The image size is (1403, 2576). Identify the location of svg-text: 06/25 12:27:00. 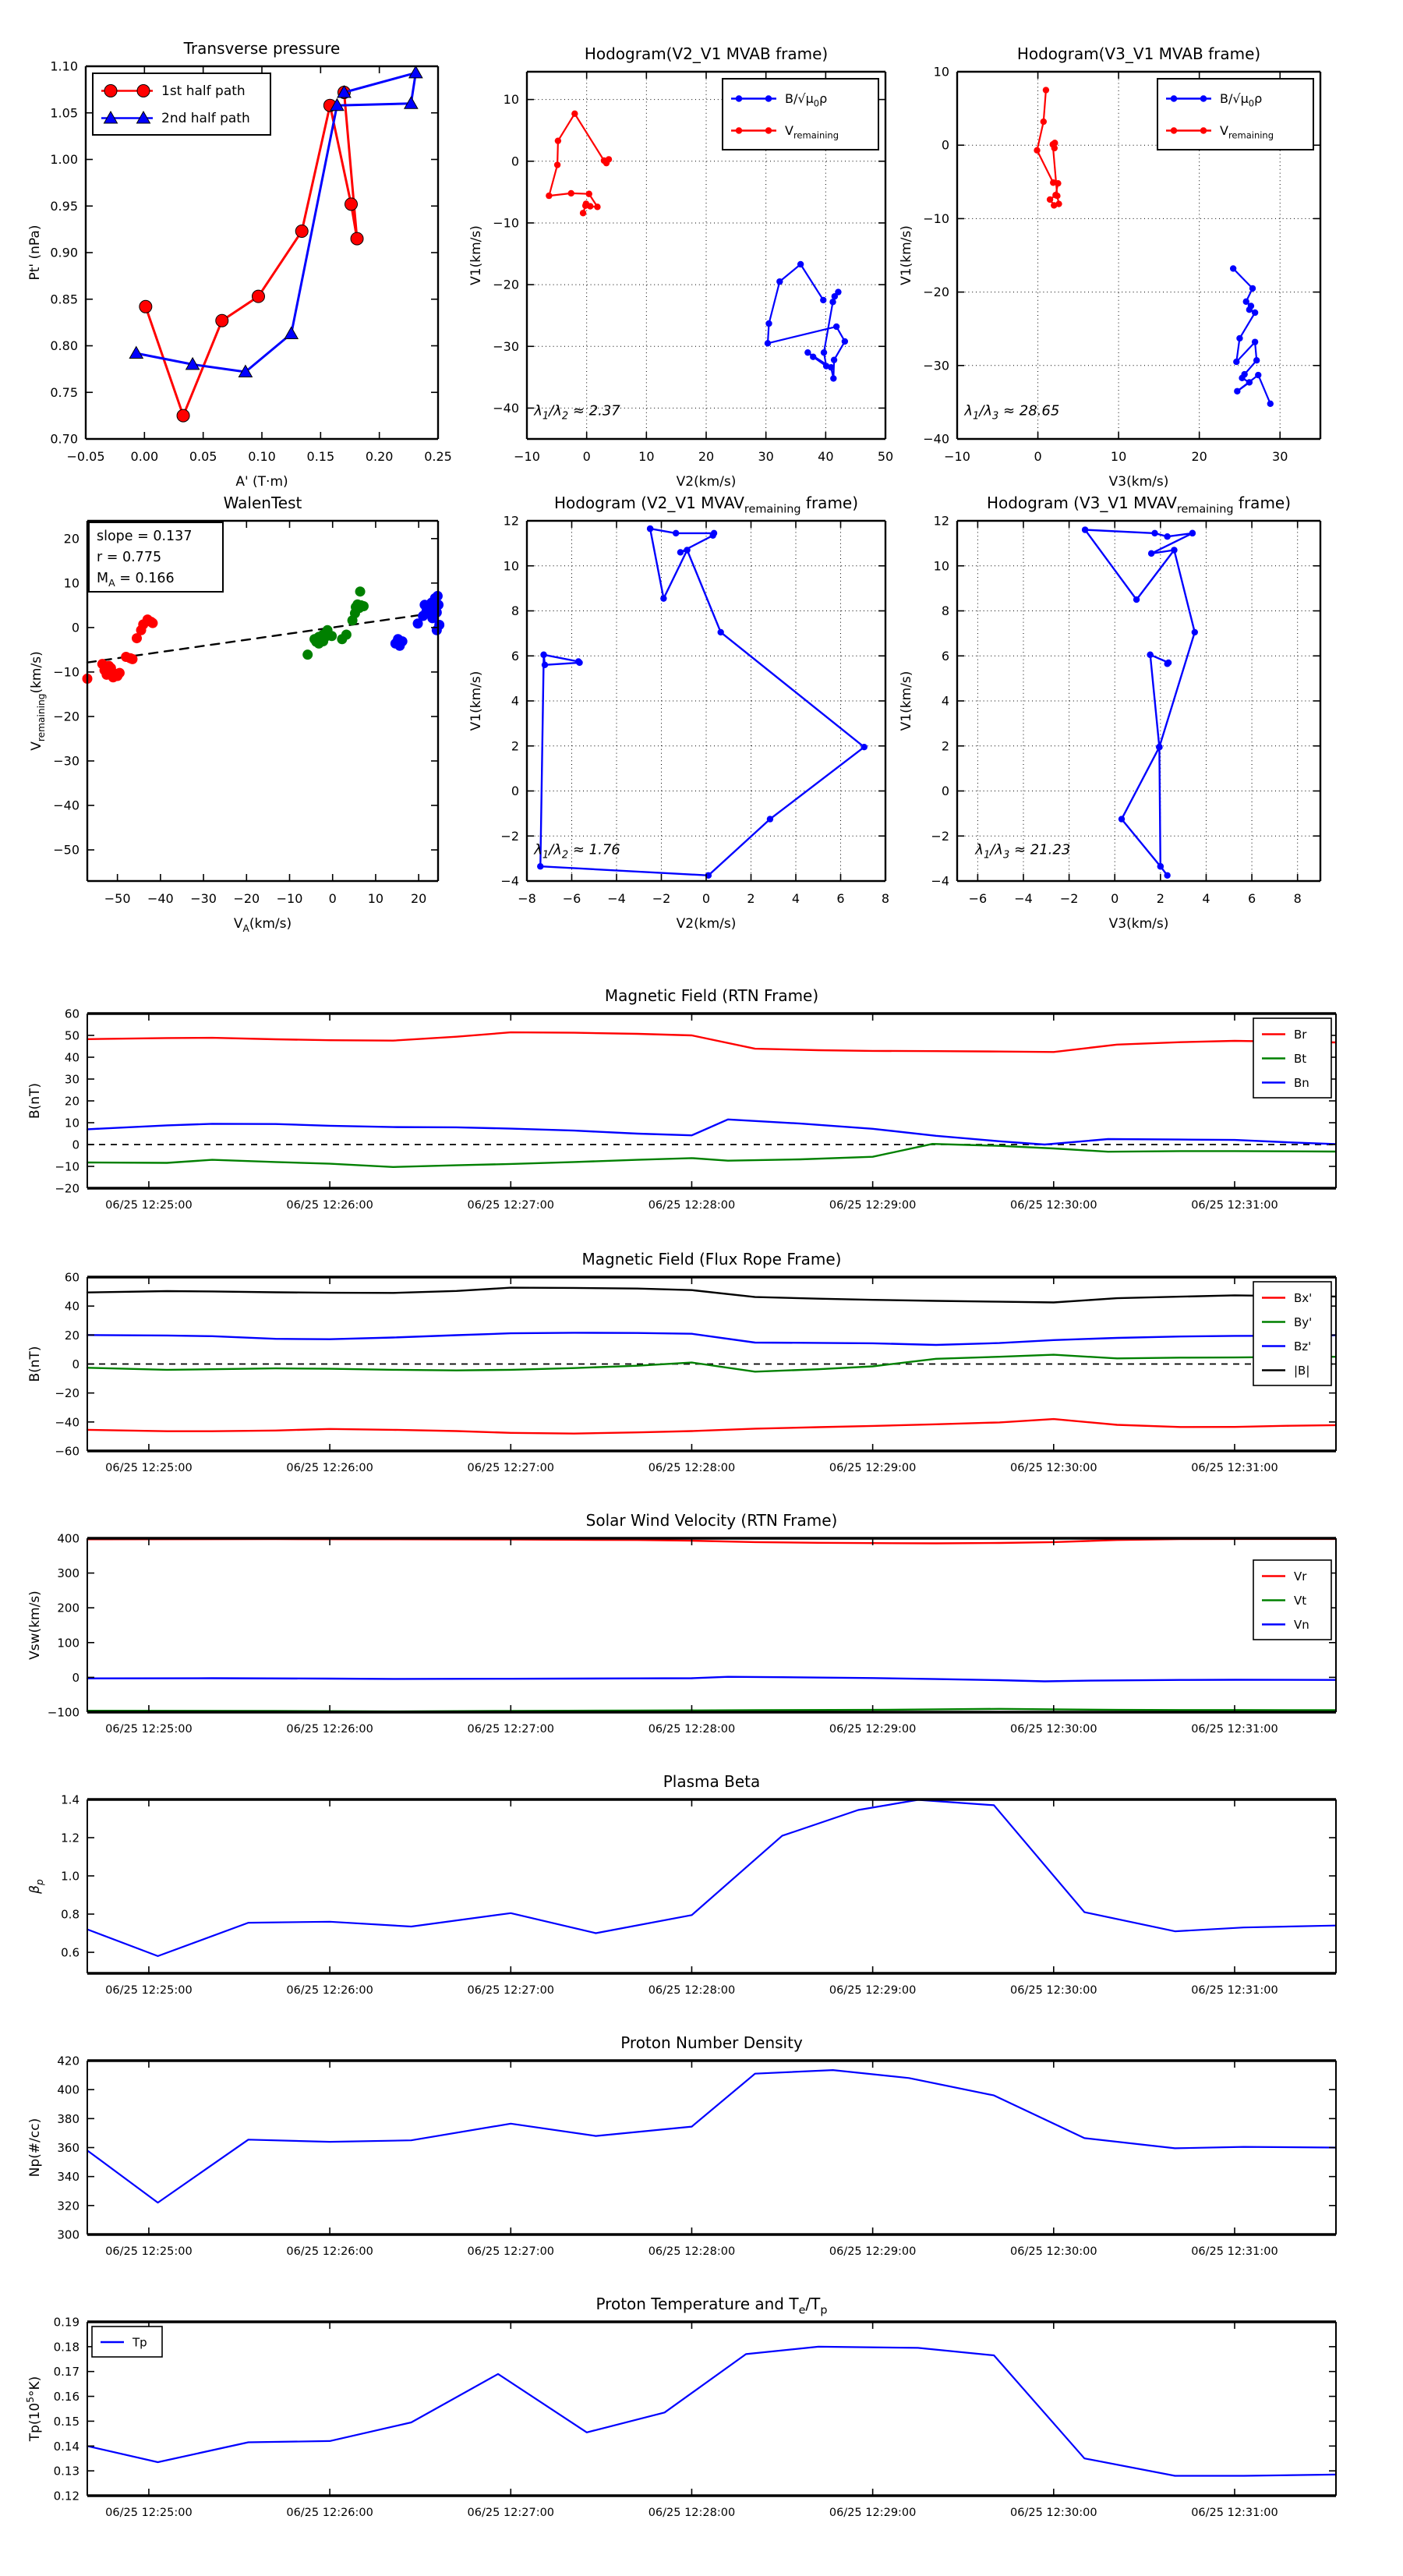
(511, 1729).